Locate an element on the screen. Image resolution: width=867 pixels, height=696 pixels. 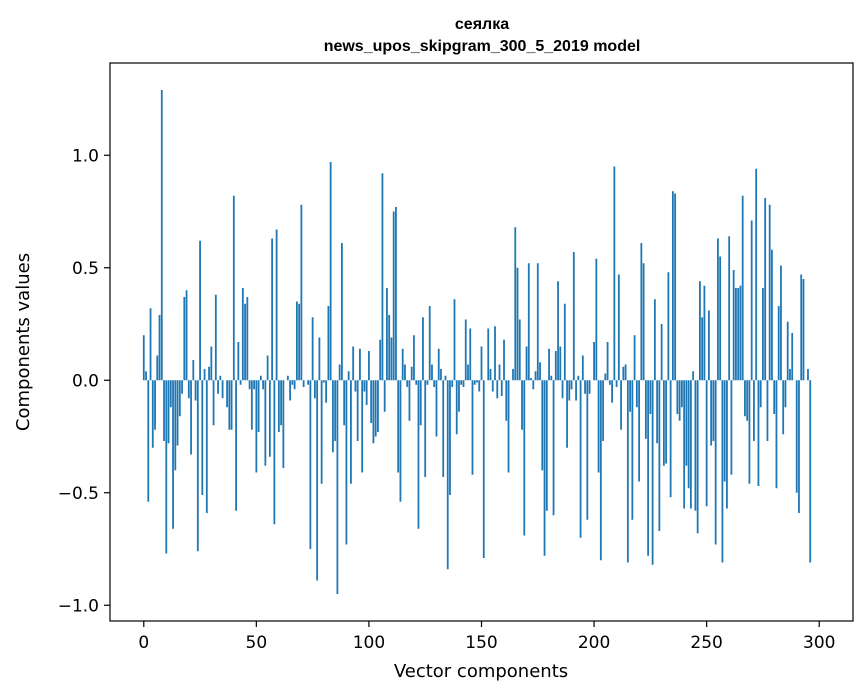
y-axis-label: Components values is located at coordinates (23, 342).